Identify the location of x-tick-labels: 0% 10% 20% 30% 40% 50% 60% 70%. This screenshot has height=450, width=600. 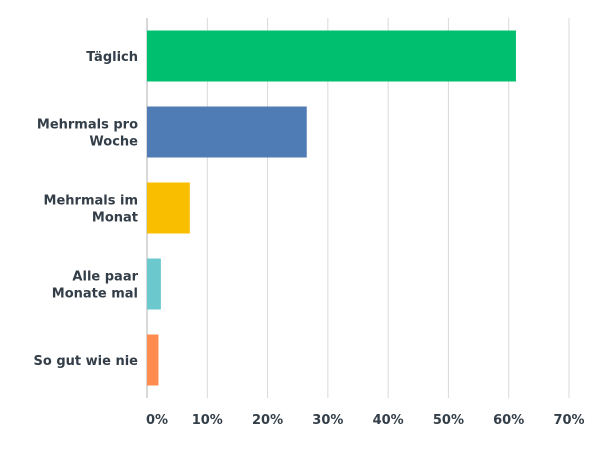
(365, 420).